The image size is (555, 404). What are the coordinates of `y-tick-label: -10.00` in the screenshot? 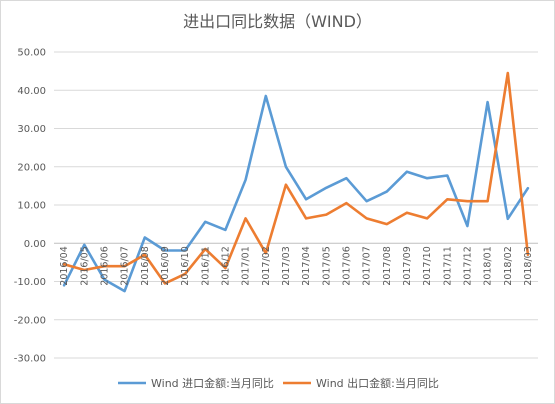 It's located at (30, 282).